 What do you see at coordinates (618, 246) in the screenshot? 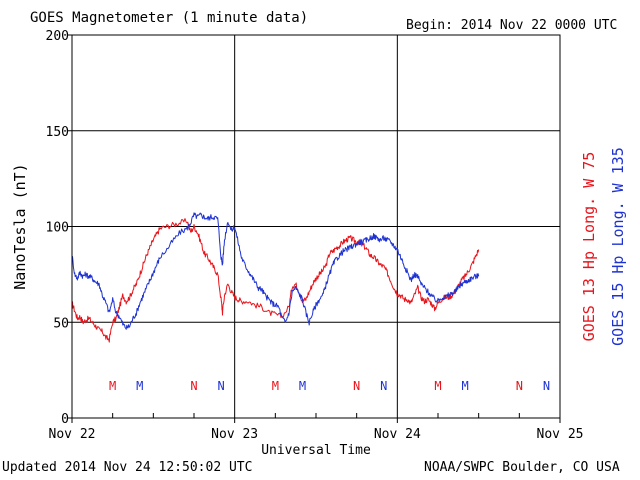
I see `legend-goes15: GOES 15 Hp Long. W 135` at bounding box center [618, 246].